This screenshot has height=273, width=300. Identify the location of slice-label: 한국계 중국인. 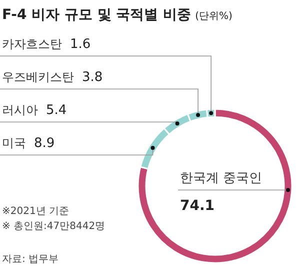
(221, 178).